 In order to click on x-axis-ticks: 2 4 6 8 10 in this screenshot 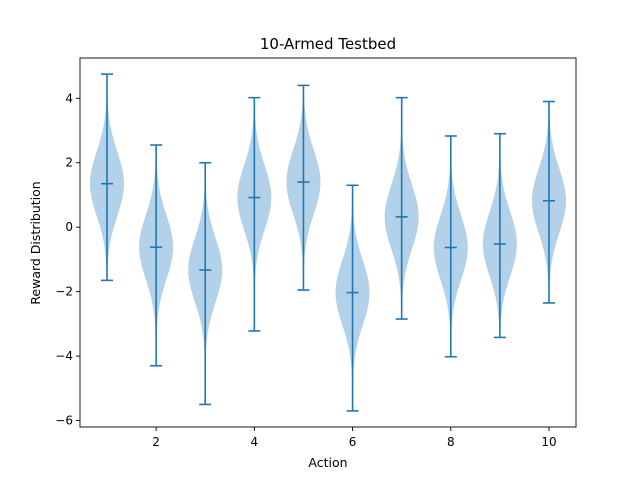, I will do `click(354, 438)`.